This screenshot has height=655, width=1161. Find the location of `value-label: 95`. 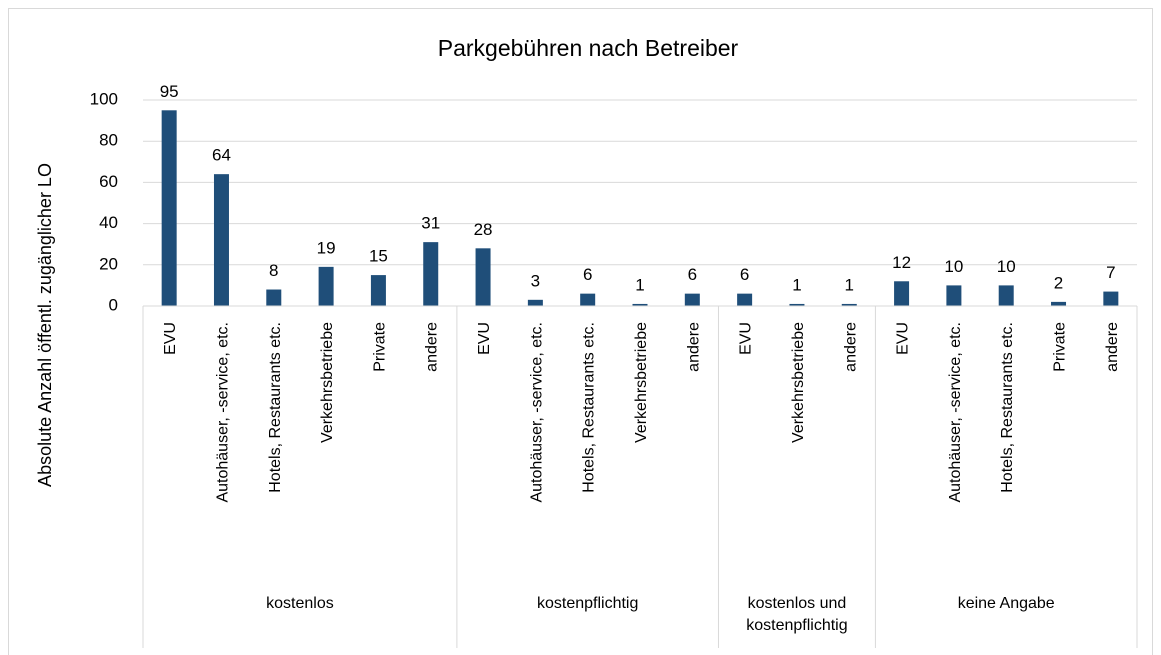

value-label: 95 is located at coordinates (169, 91).